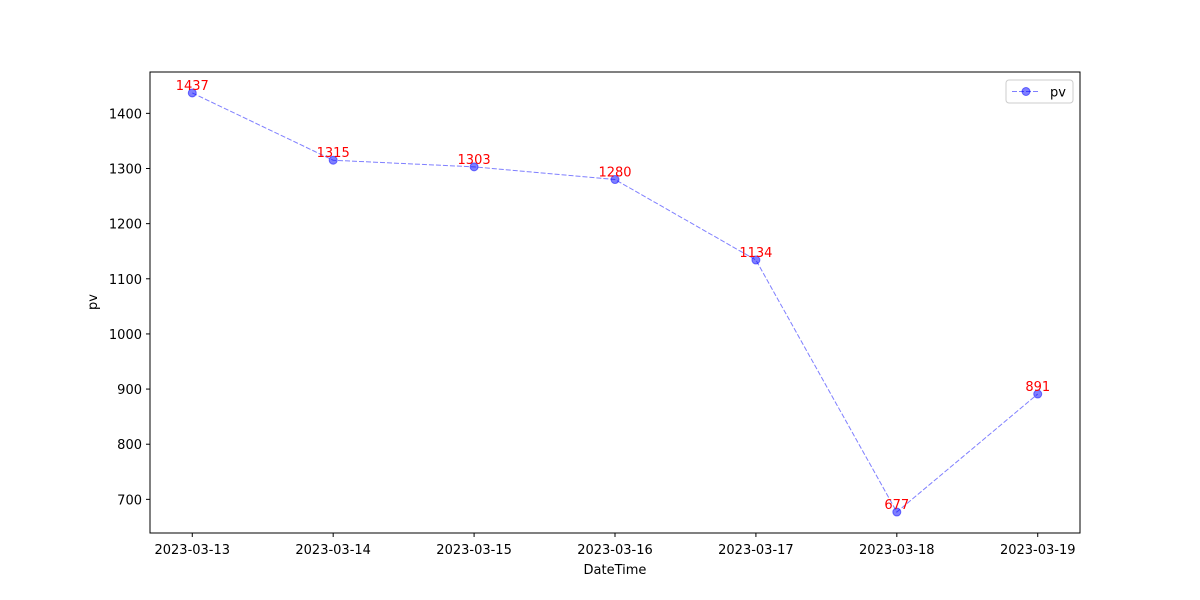 This screenshot has height=600, width=1200. Describe the element at coordinates (1037, 387) in the screenshot. I see `value-label: 891` at that location.